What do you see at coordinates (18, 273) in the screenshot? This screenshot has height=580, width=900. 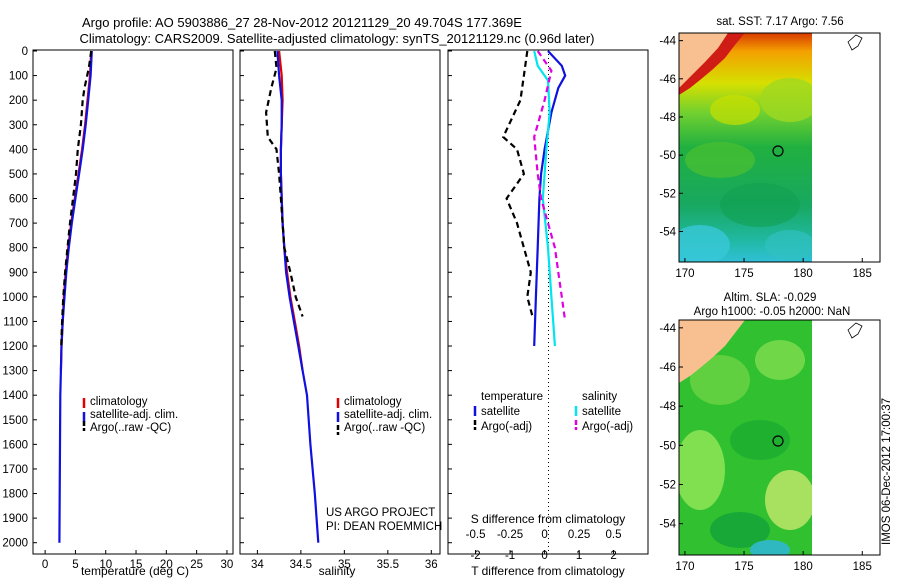 I see `depth-tick-label: 900` at bounding box center [18, 273].